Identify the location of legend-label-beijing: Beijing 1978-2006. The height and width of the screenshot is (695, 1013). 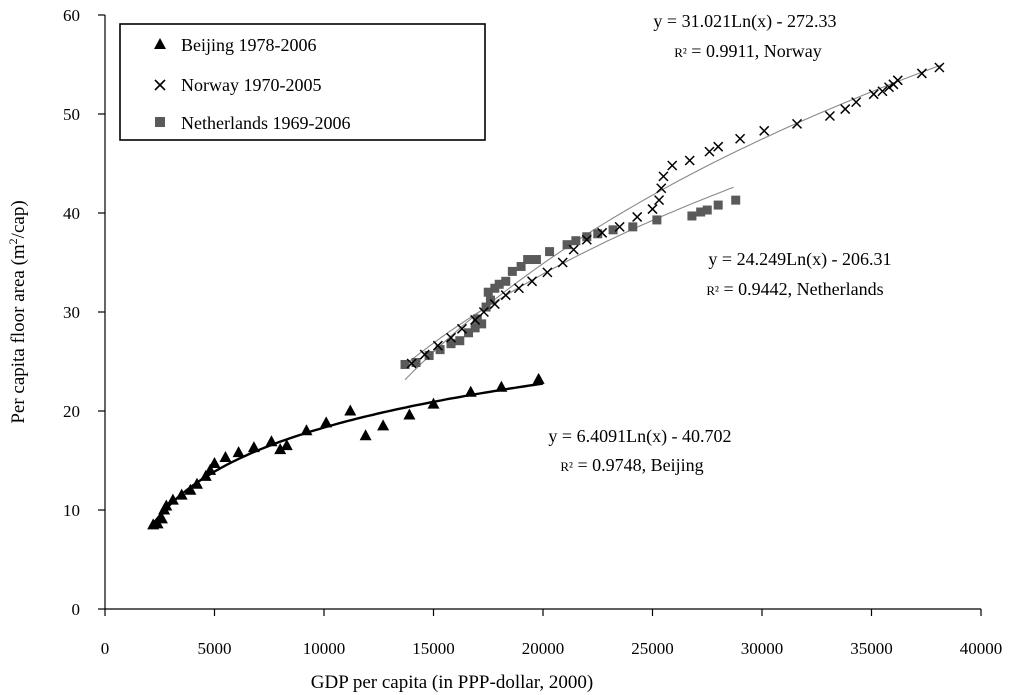
(249, 45).